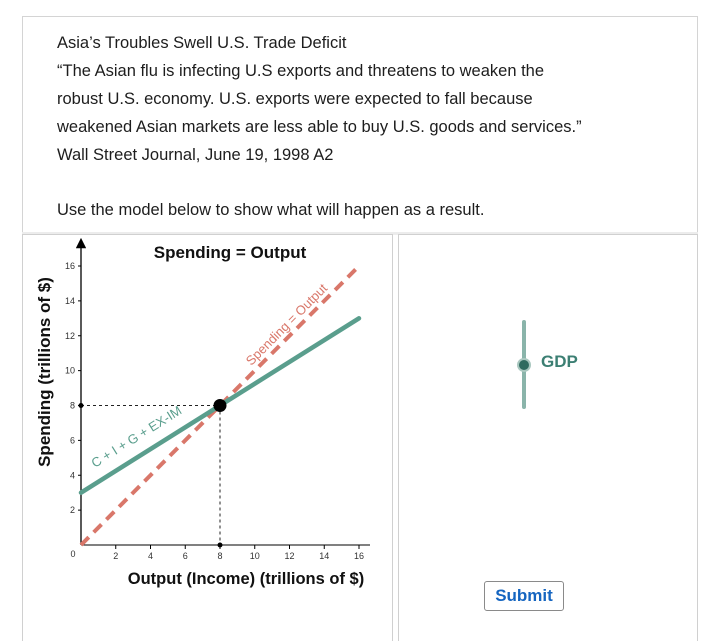 The width and height of the screenshot is (720, 641). Describe the element at coordinates (150, 475) in the screenshot. I see `equilibrium-guides` at that location.